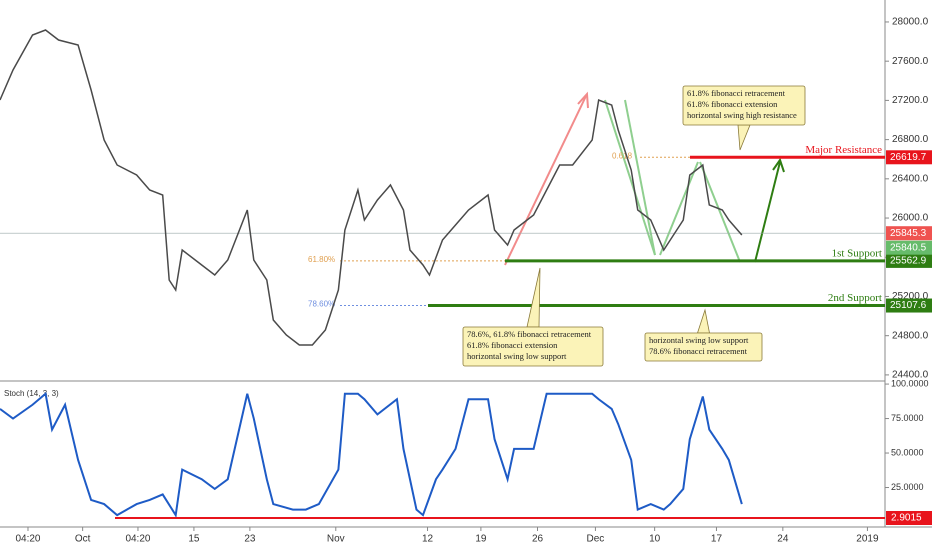 This screenshot has height=550, width=932. I want to click on arrows, so click(644, 178).